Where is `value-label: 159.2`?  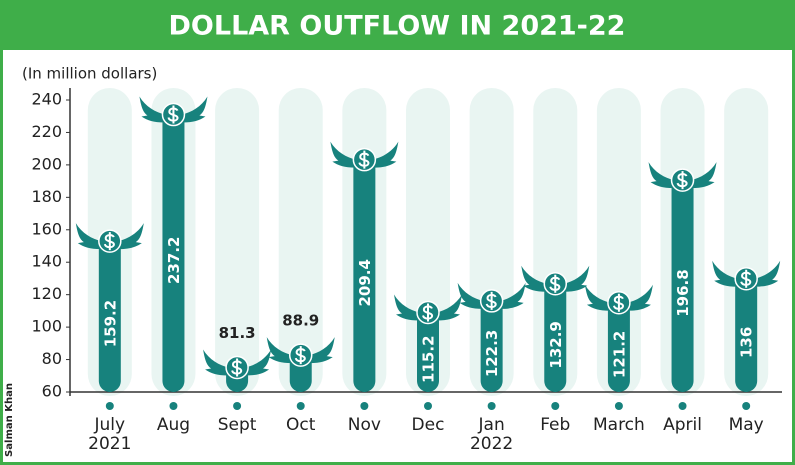 value-label: 159.2 is located at coordinates (110, 323).